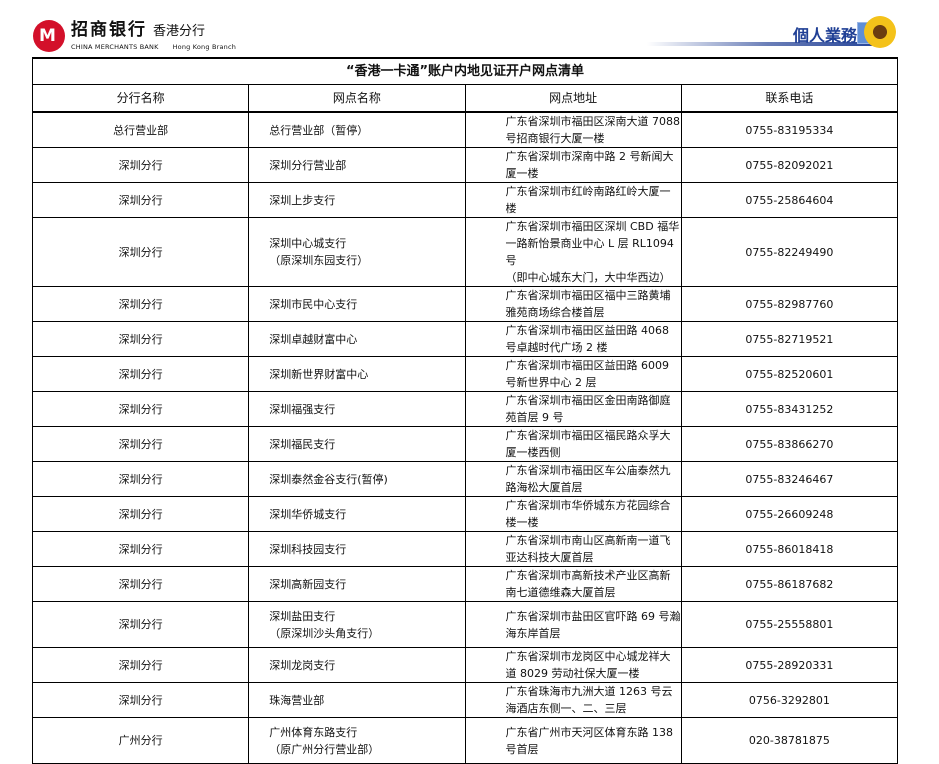 The height and width of the screenshot is (764, 939). I want to click on address-cell-line: （即中心城东大门，大中华西边）, so click(588, 277).